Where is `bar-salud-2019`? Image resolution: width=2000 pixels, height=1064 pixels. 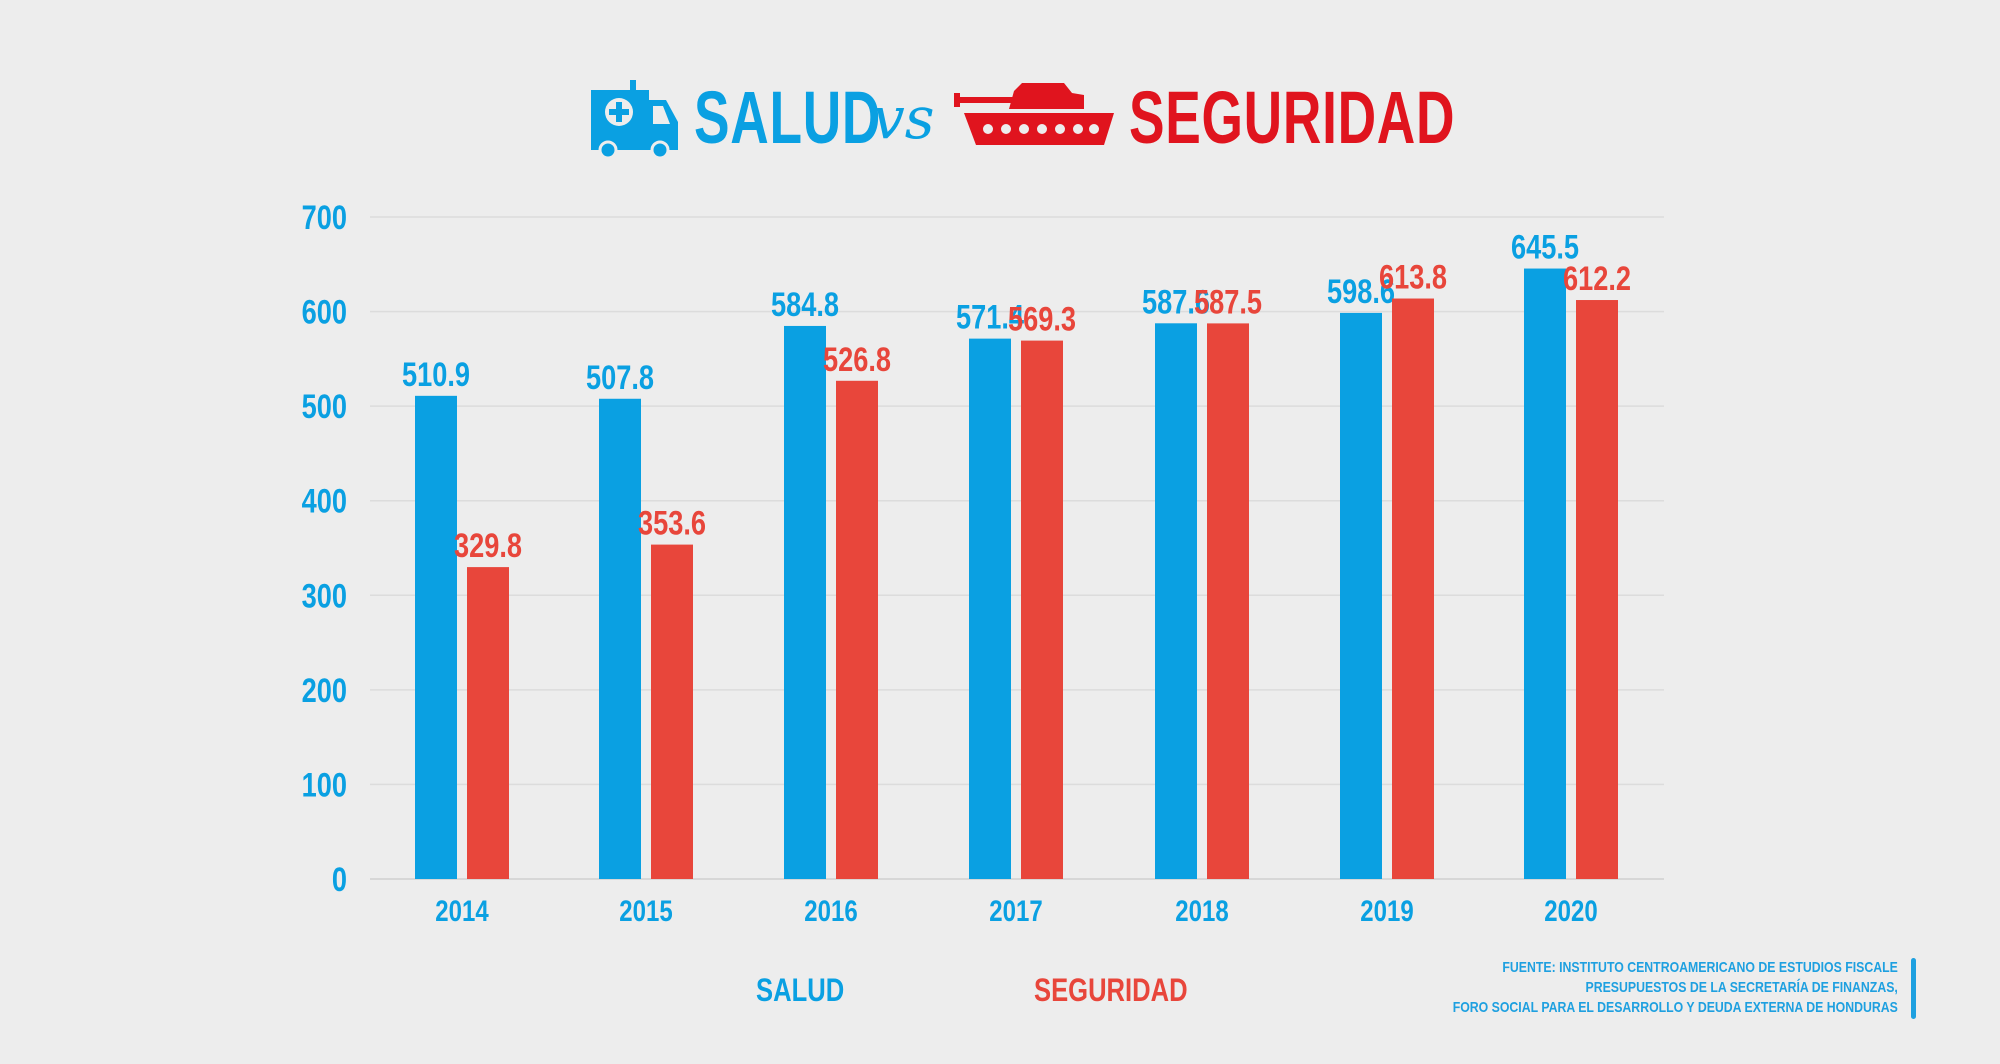 bar-salud-2019 is located at coordinates (1361, 596).